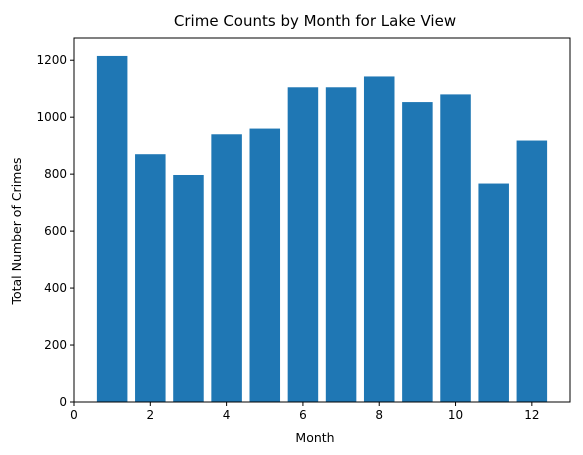  I want to click on x-axis-ticks: 0 2 4 6 8 10 12, so click(304, 412).